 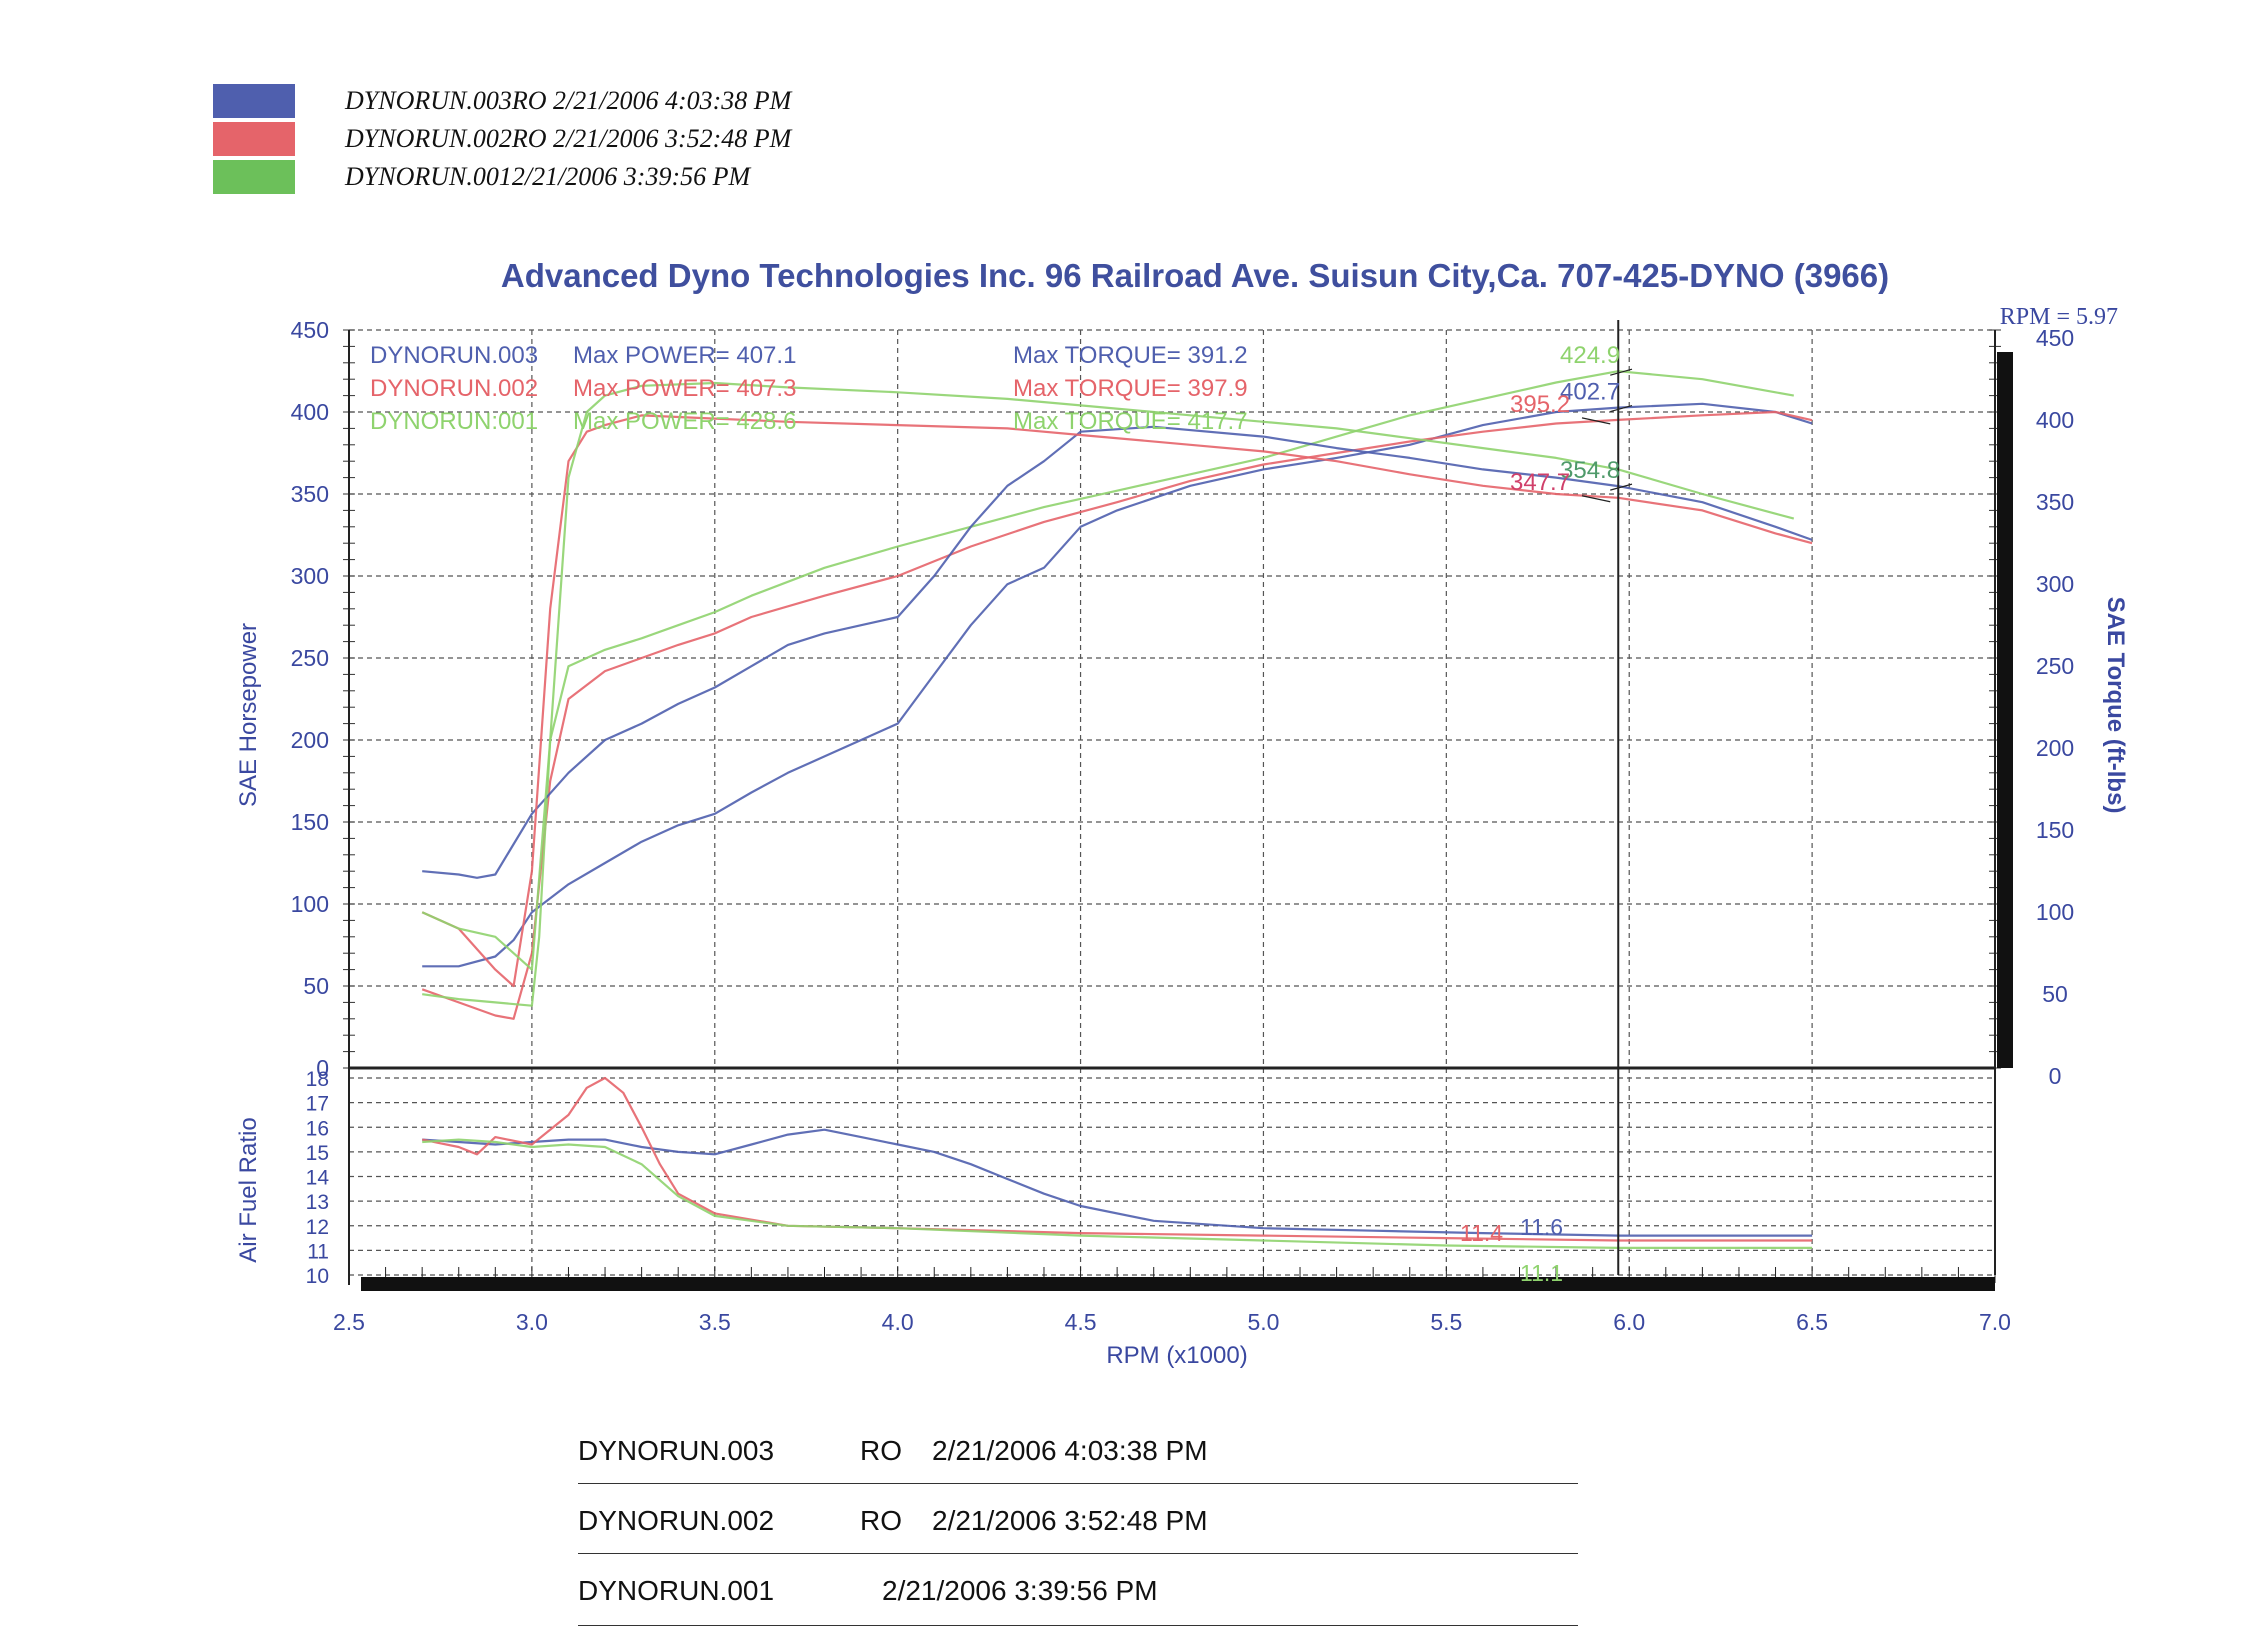 I want to click on x-axis-label: RPM (x1000), so click(x=1176, y=1355).